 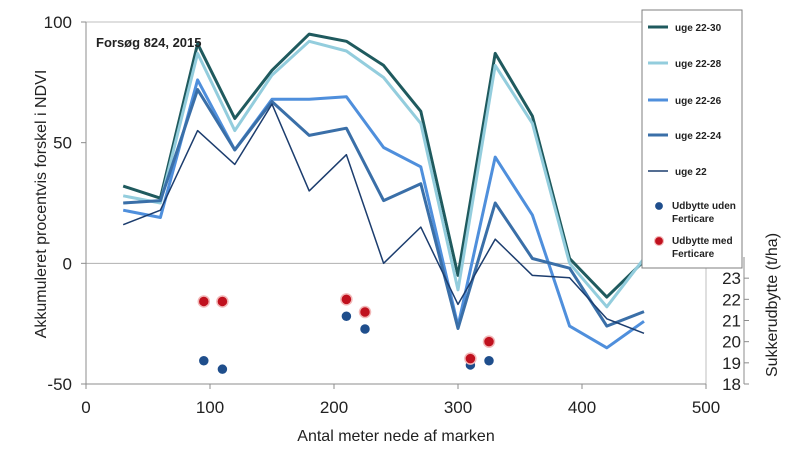 I want to click on legend-label-3: uge 22-26, so click(x=698, y=101).